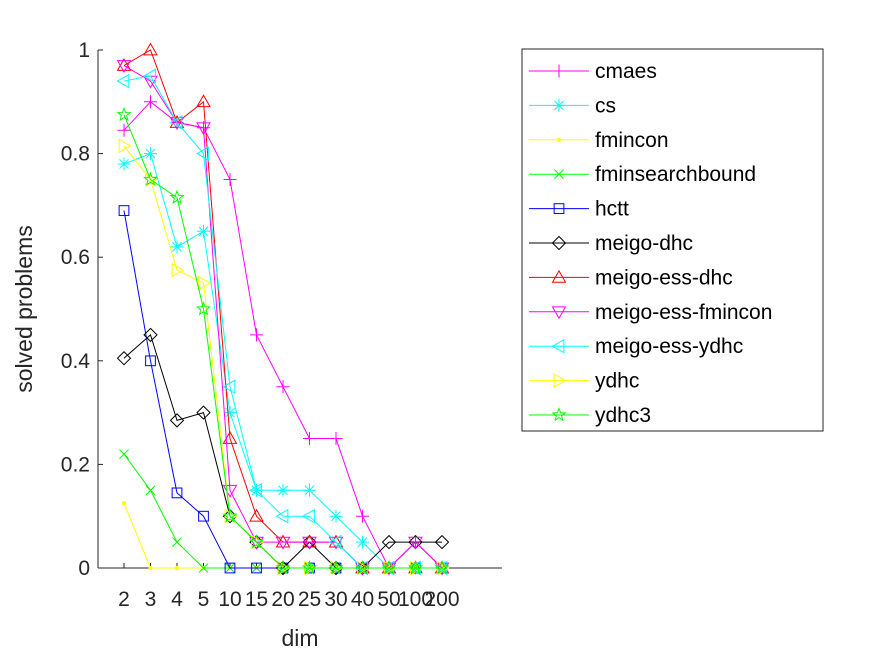  Describe the element at coordinates (675, 174) in the screenshot. I see `legend-label: fminsearchbound` at that location.